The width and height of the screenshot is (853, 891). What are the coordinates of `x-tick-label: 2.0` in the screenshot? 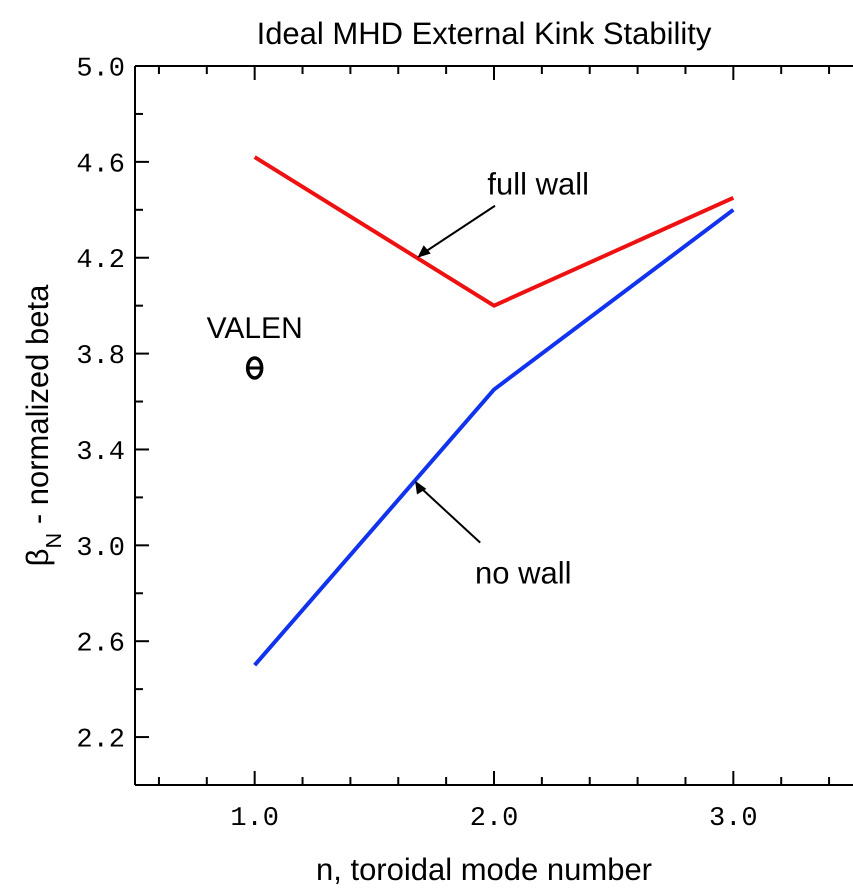 It's located at (494, 819).